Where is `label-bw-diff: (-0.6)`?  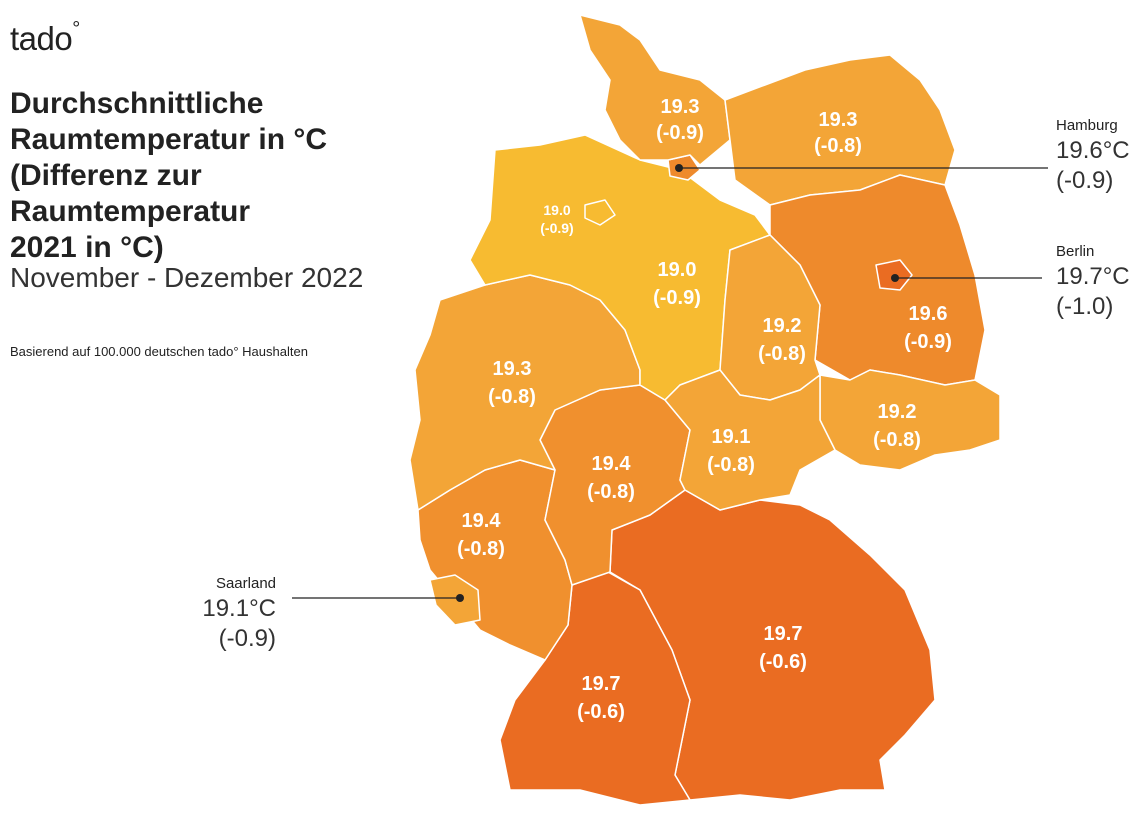 label-bw-diff: (-0.6) is located at coordinates (601, 712).